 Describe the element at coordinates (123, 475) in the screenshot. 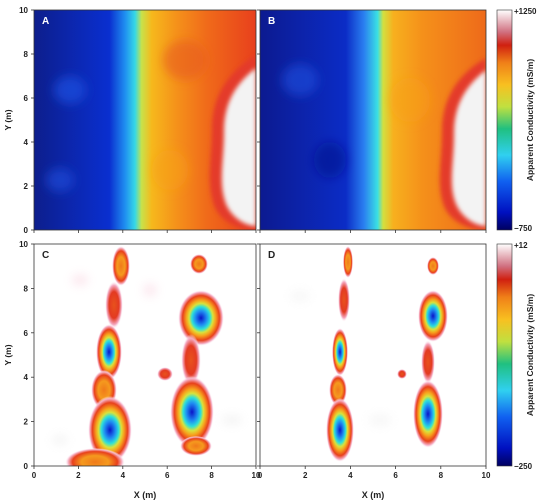

I see `panel-c-x-tick-label: 4` at that location.